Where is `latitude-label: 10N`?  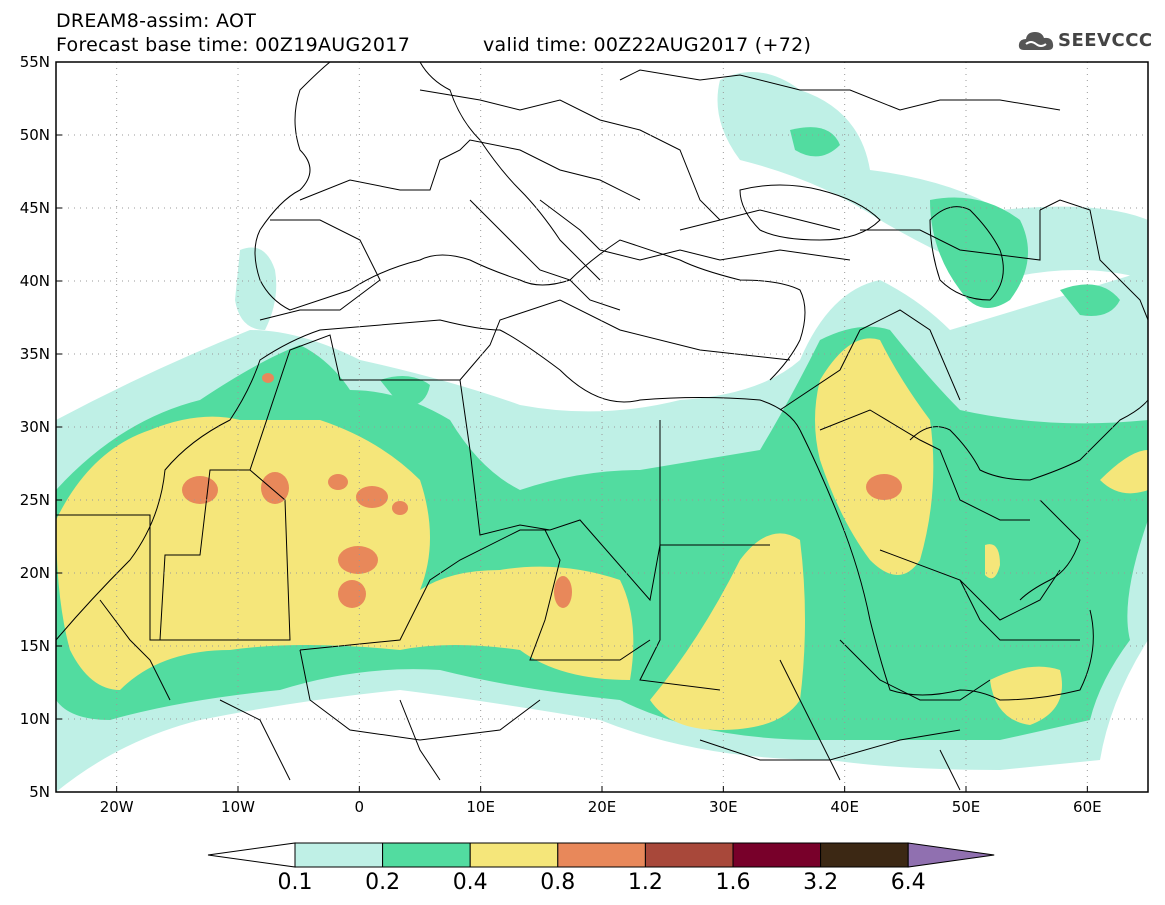 latitude-label: 10N is located at coordinates (34, 719).